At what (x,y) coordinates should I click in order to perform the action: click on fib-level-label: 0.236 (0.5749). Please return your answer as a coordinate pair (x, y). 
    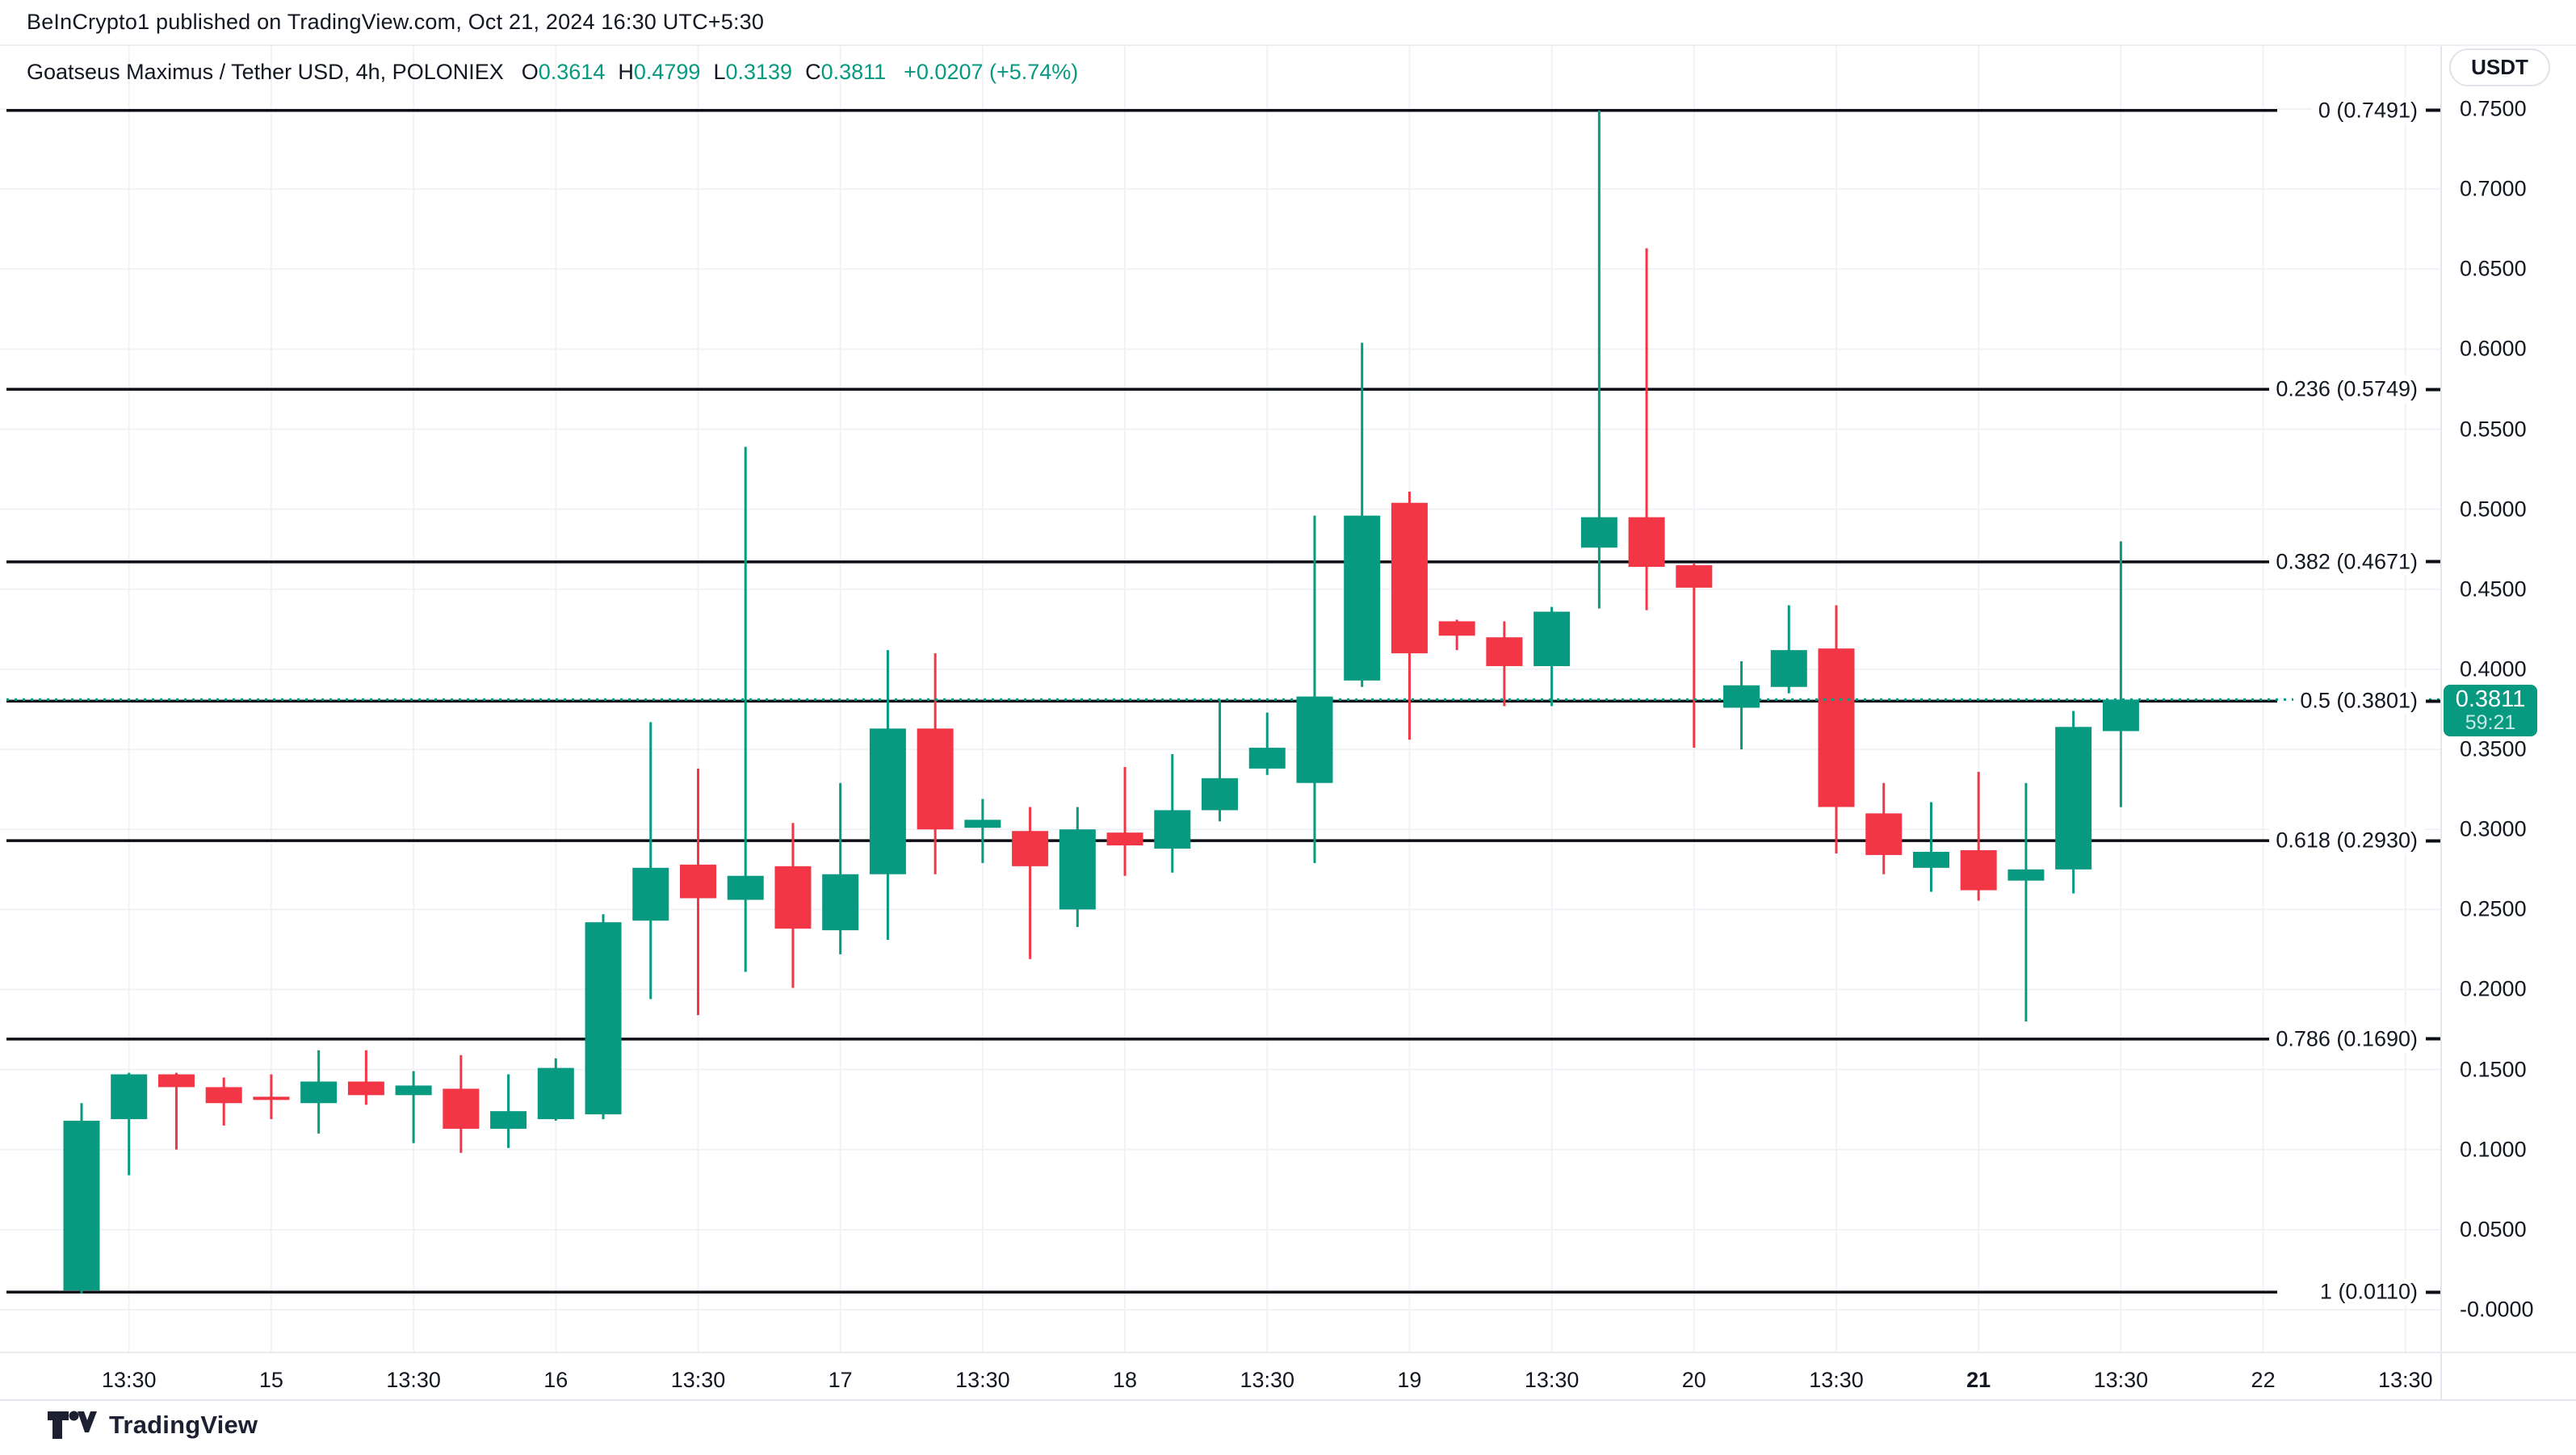
    Looking at the image, I should click on (2346, 389).